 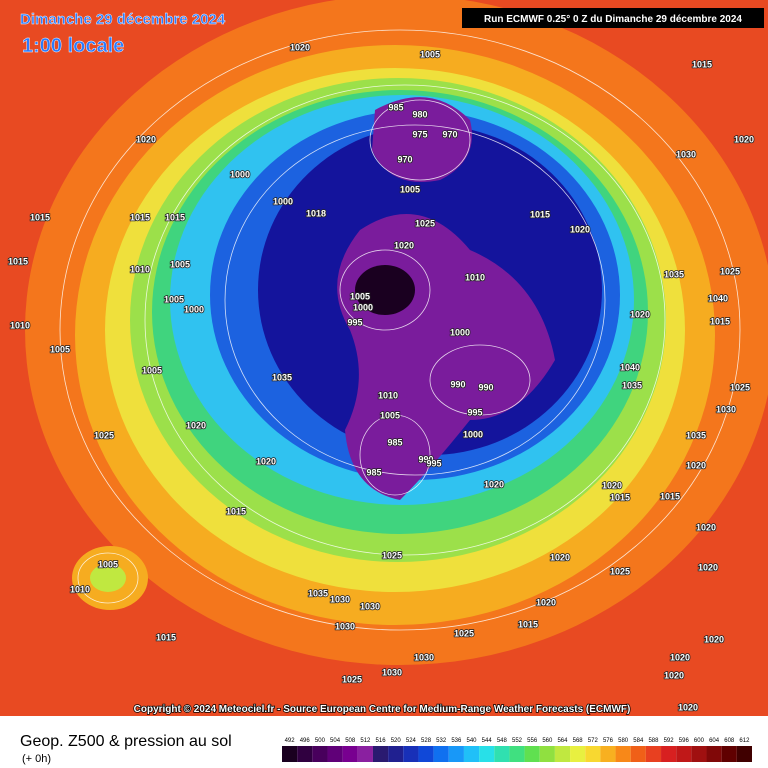 I want to click on colorbar-label: 508, so click(x=350, y=741).